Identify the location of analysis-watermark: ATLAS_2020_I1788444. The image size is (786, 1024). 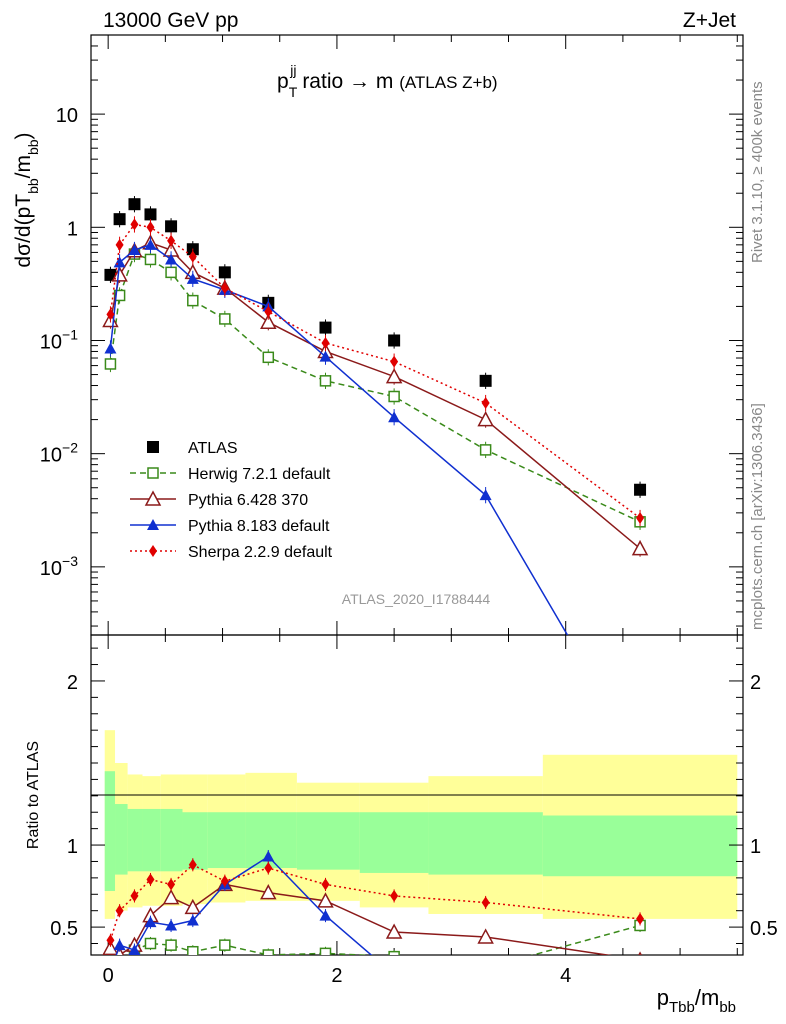
(416, 599).